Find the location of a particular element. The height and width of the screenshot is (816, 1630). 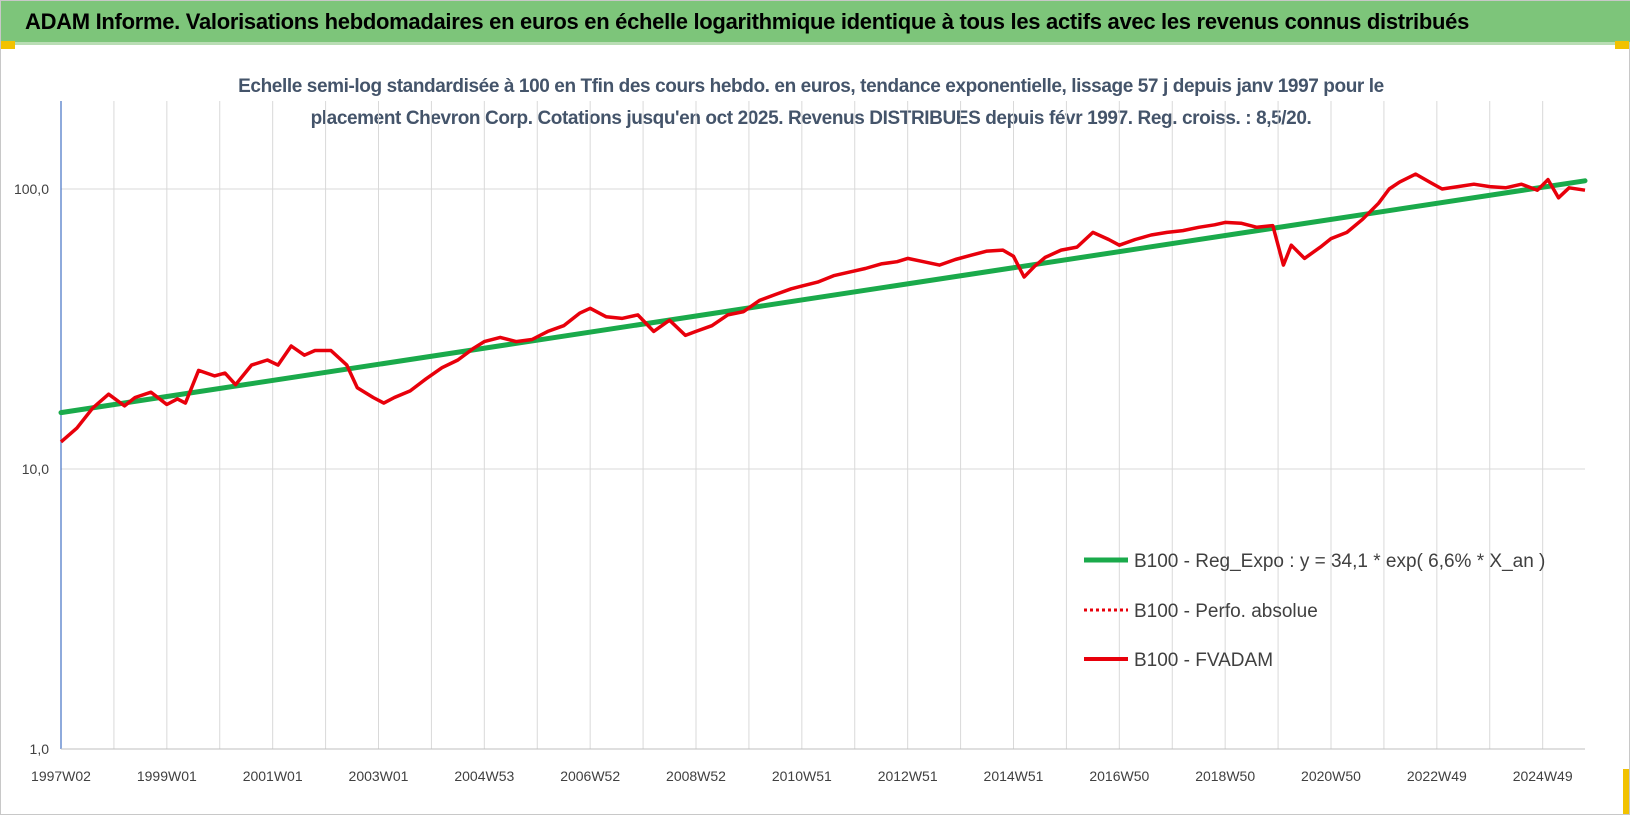

y-tick-label: 1,0 is located at coordinates (40, 749).